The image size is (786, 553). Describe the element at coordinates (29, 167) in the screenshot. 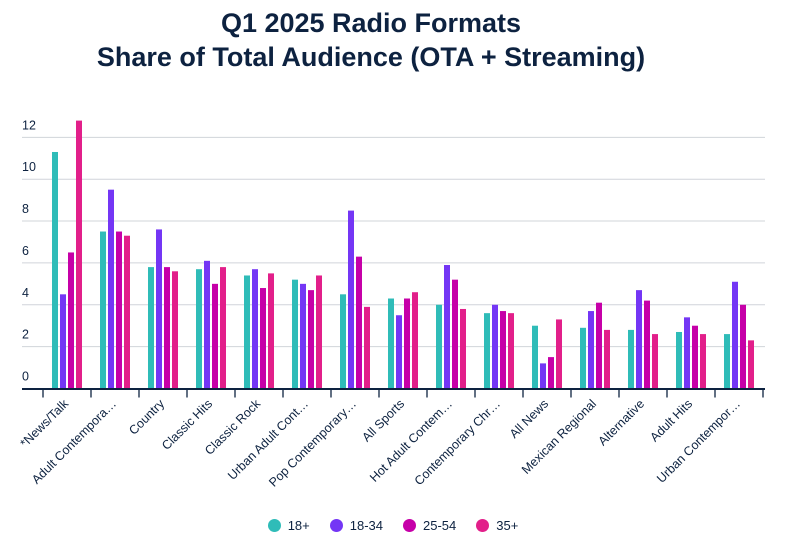

I see `y-tick-label: 10` at that location.